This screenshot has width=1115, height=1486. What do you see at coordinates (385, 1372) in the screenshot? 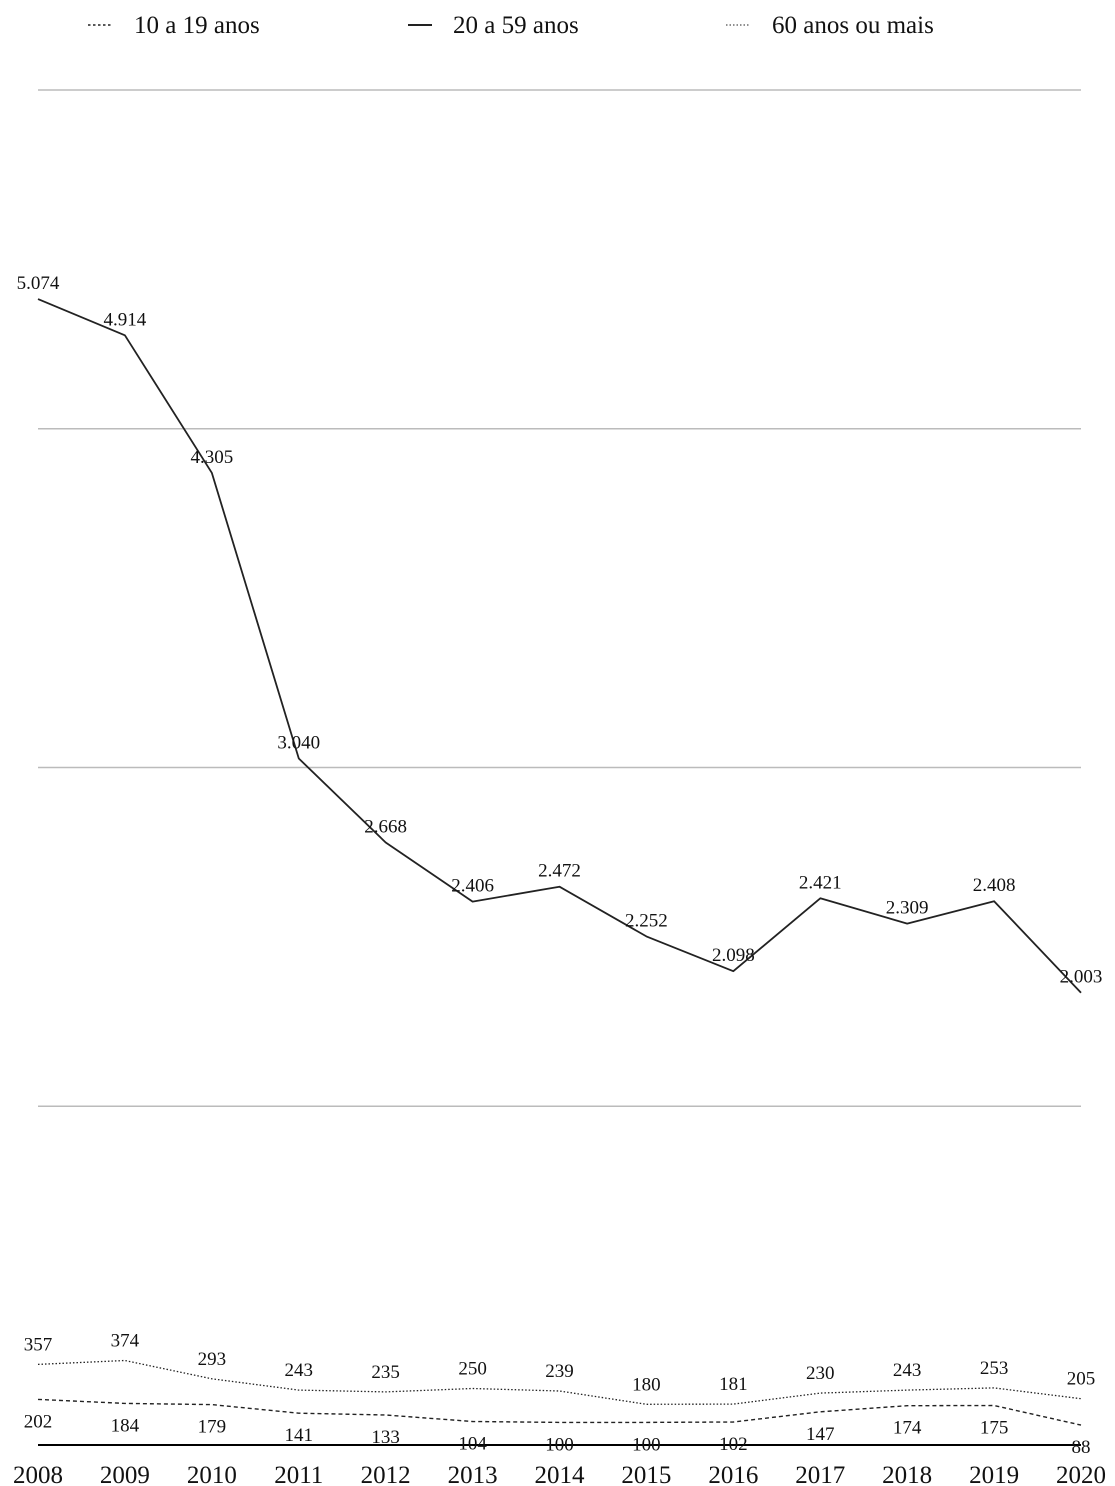
I see `data-label: 235` at bounding box center [385, 1372].